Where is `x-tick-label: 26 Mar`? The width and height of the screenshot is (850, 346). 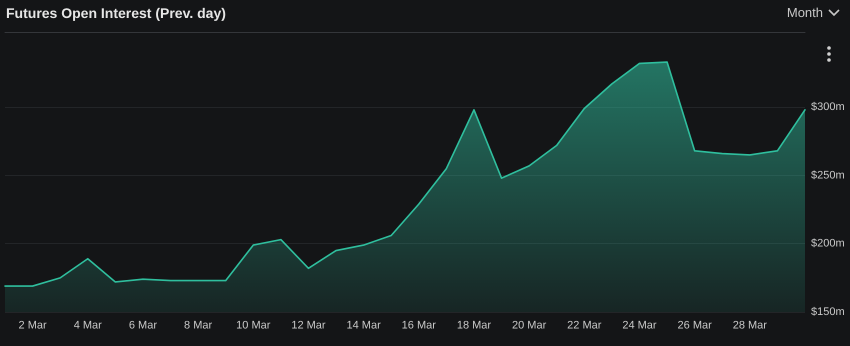 x-tick-label: 26 Mar is located at coordinates (695, 326).